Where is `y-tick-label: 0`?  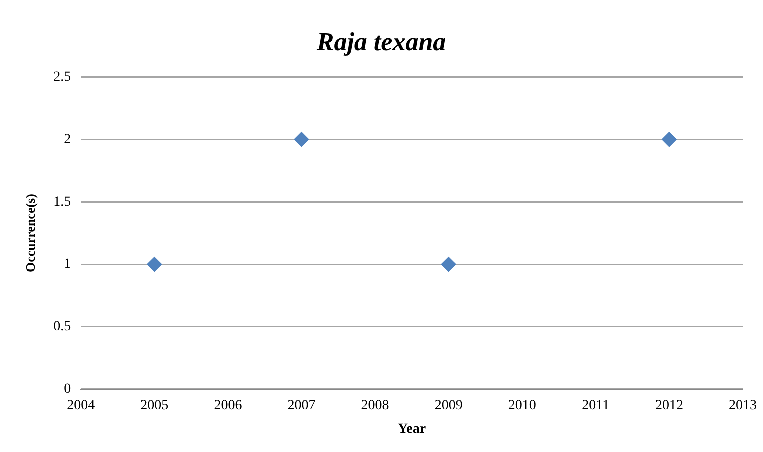
y-tick-label: 0 is located at coordinates (68, 390).